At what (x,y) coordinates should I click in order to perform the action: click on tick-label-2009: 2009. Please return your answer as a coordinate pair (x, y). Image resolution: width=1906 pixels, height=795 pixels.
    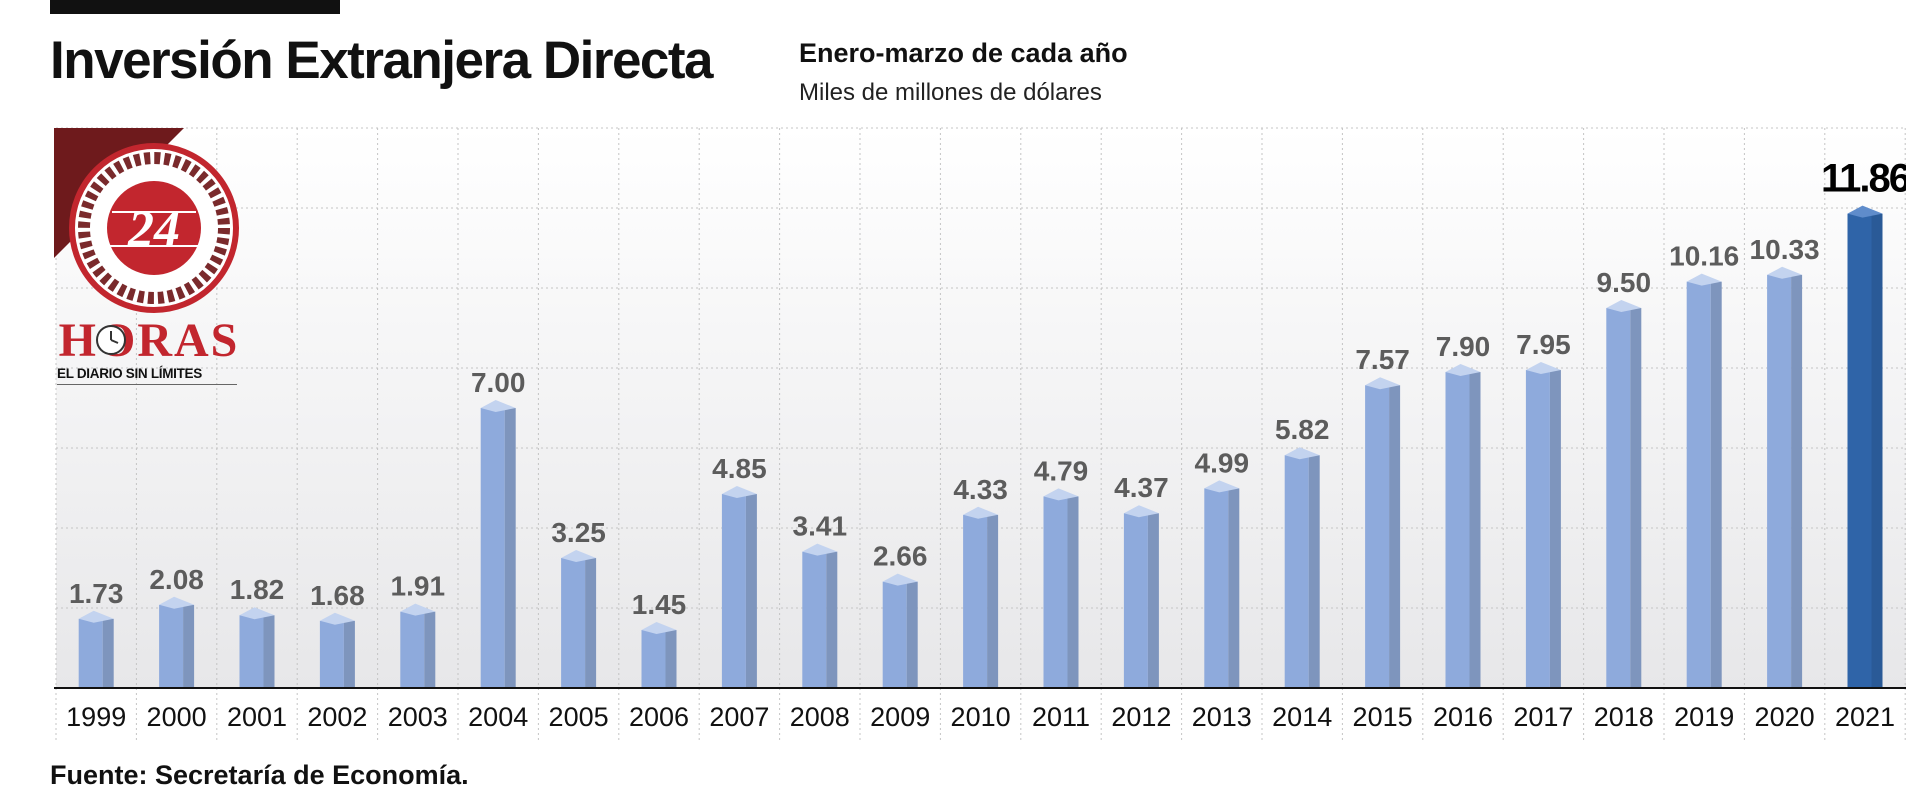
    Looking at the image, I should click on (900, 717).